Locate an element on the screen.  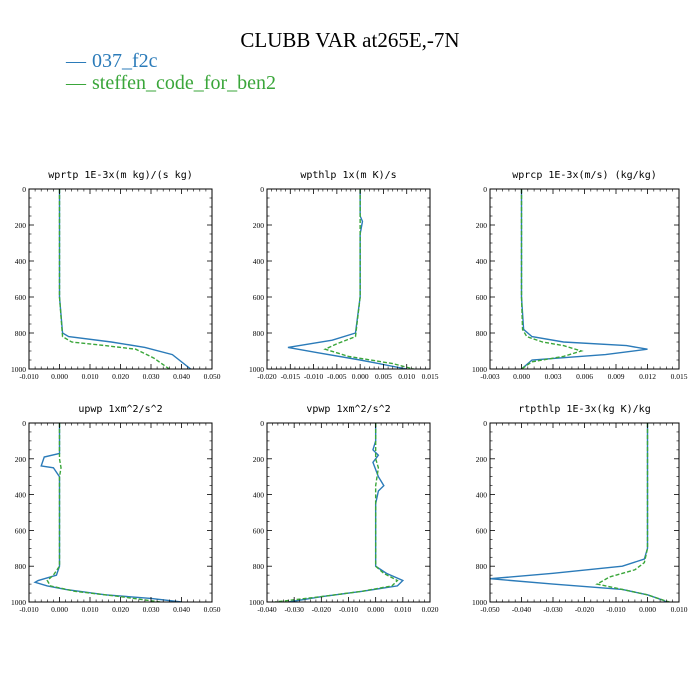
panel-title: wprcp 1E-3x(m/s) (kg/kg) is located at coordinates (584, 175).